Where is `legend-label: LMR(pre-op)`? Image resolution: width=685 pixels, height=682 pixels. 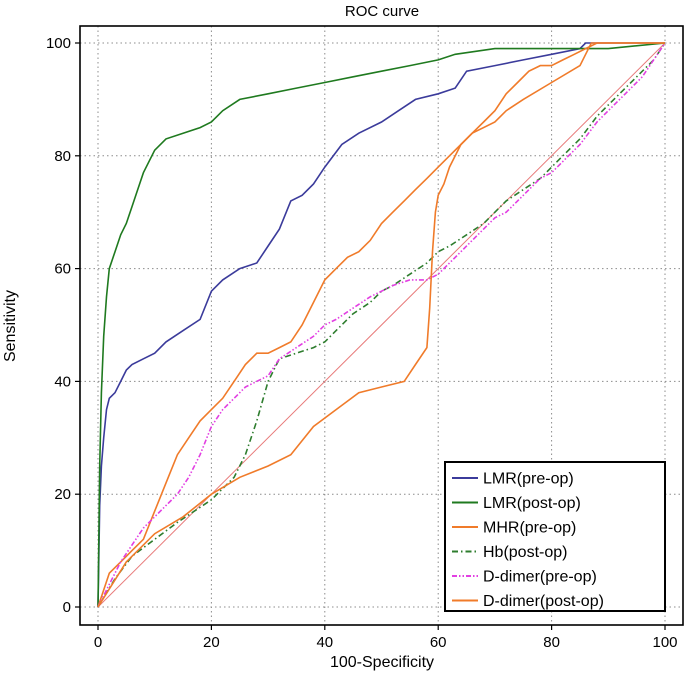 legend-label: LMR(pre-op) is located at coordinates (528, 479).